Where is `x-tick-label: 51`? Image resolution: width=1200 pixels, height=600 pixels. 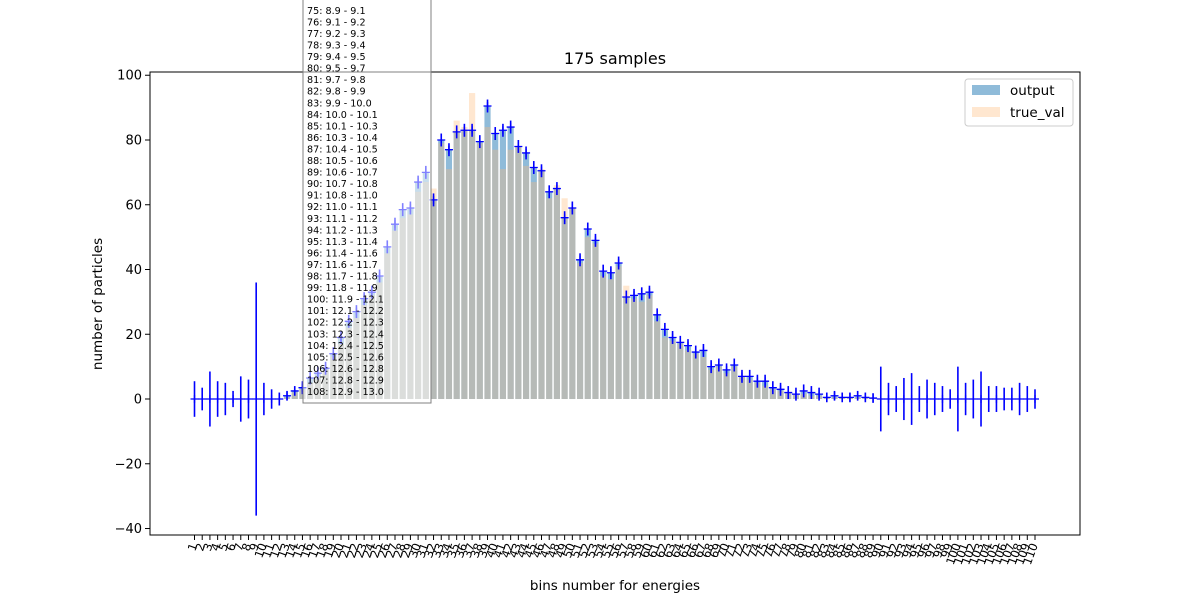
x-tick-label: 51 is located at coordinates (577, 550).